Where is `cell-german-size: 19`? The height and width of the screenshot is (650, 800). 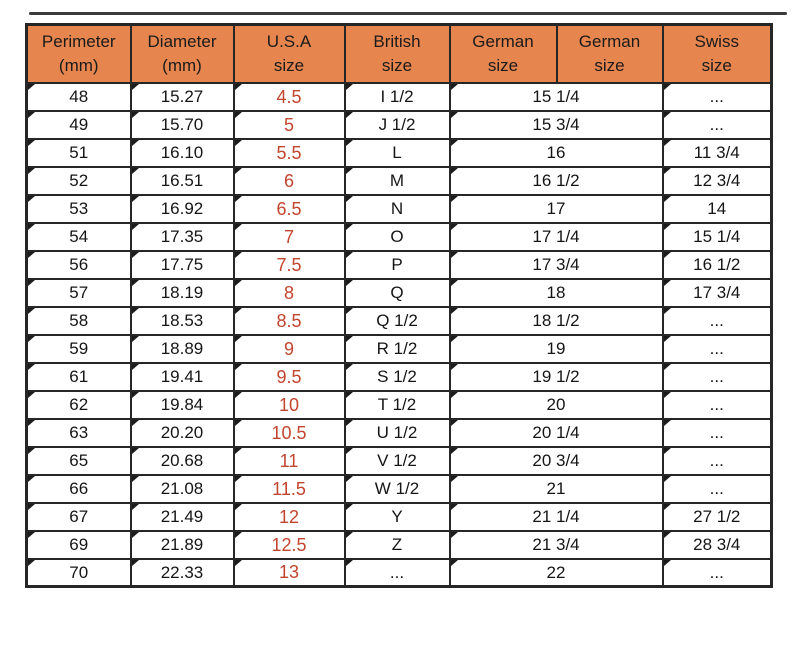
cell-german-size: 19 is located at coordinates (556, 348).